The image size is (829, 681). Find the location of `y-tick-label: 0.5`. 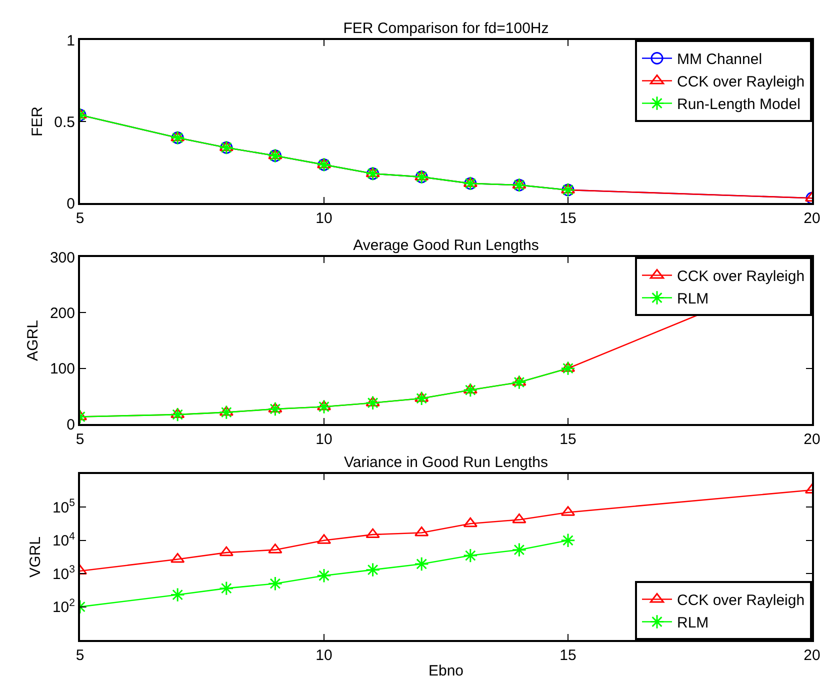

y-tick-label: 0.5 is located at coordinates (64, 122).